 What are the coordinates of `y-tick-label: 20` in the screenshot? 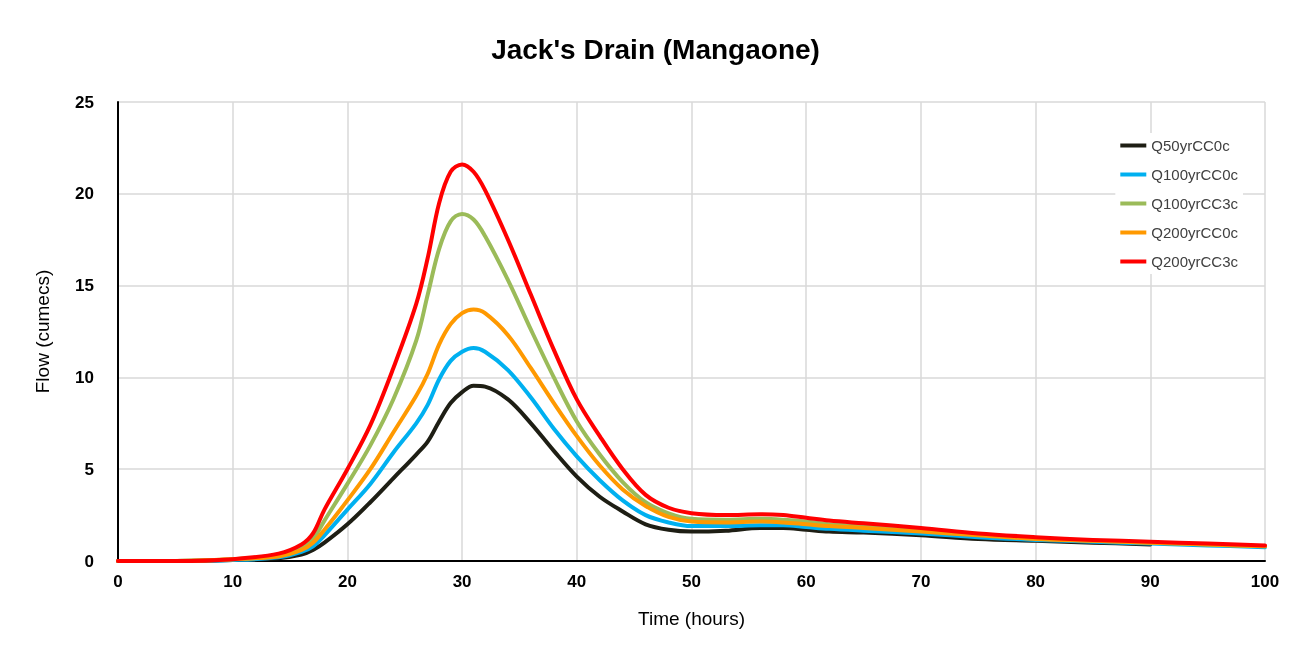 It's located at (84, 194).